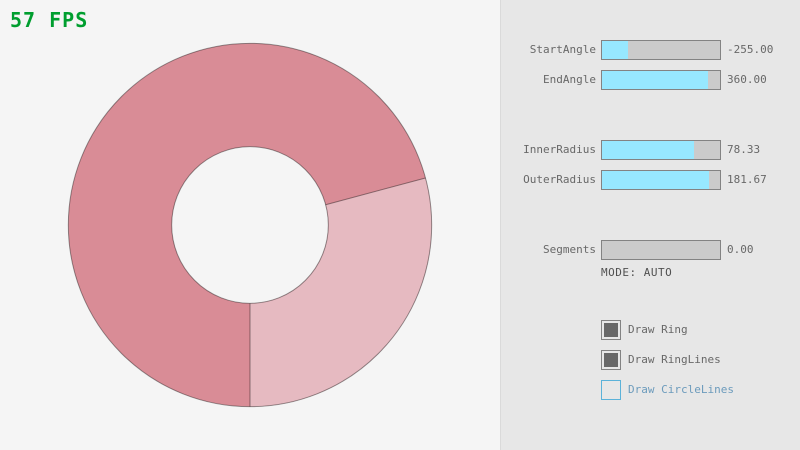  I want to click on slider-row-outerradius: OuterRadius 181.67, so click(650, 180).